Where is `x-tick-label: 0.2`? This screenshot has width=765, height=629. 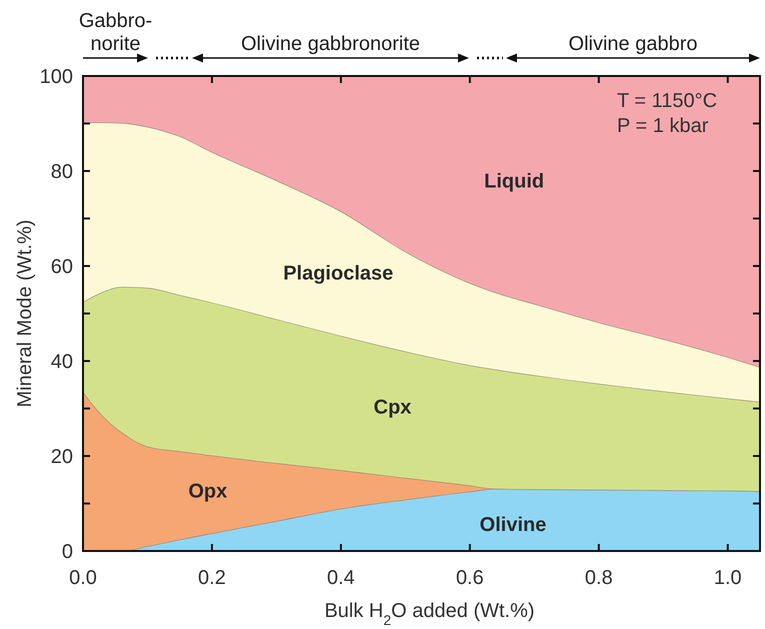 x-tick-label: 0.2 is located at coordinates (212, 578).